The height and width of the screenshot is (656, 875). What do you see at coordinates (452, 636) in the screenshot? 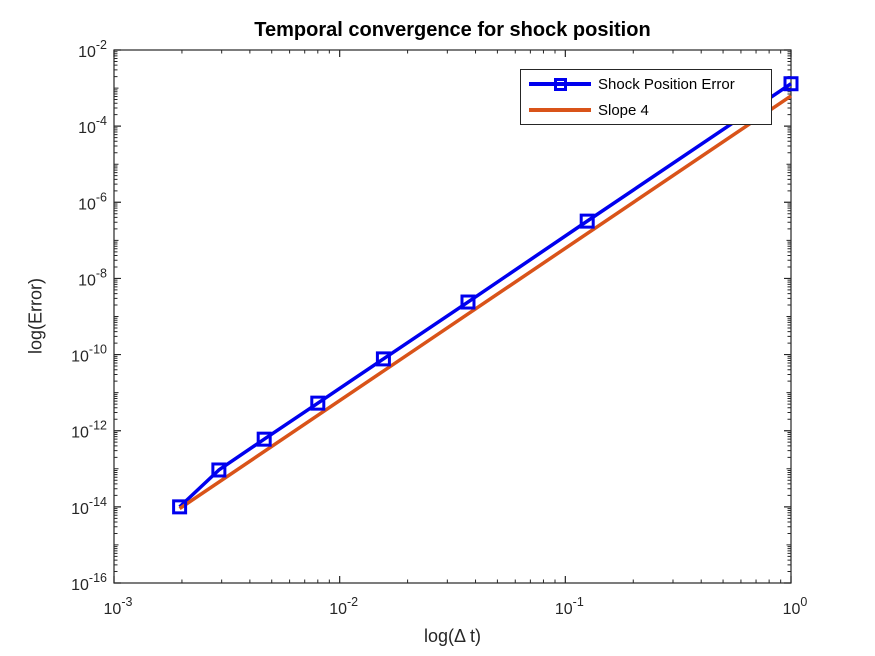
I see `x-axis-label: log(Δ t)` at bounding box center [452, 636].